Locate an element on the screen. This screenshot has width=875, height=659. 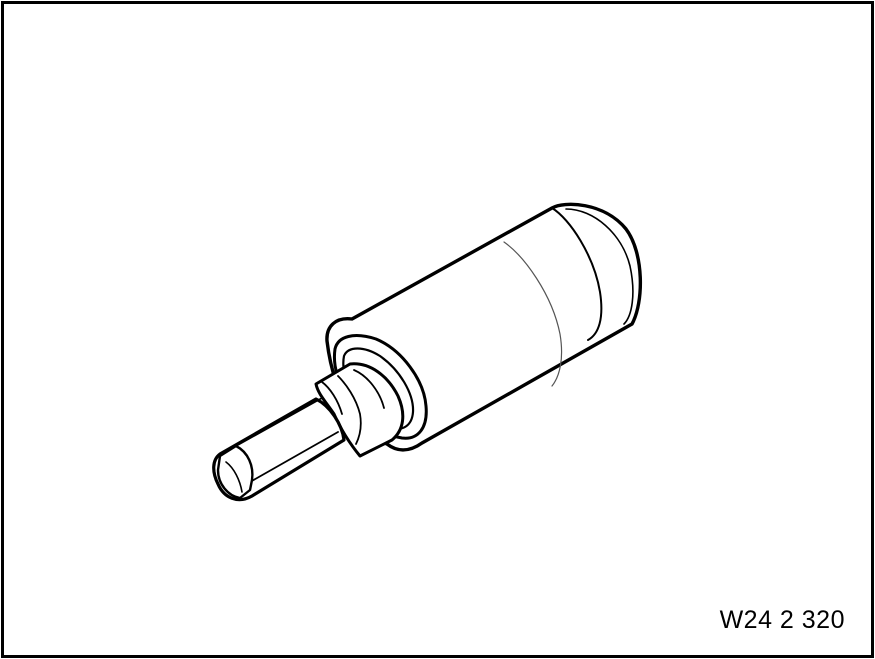
socket-seam is located at coordinates (577, 274).